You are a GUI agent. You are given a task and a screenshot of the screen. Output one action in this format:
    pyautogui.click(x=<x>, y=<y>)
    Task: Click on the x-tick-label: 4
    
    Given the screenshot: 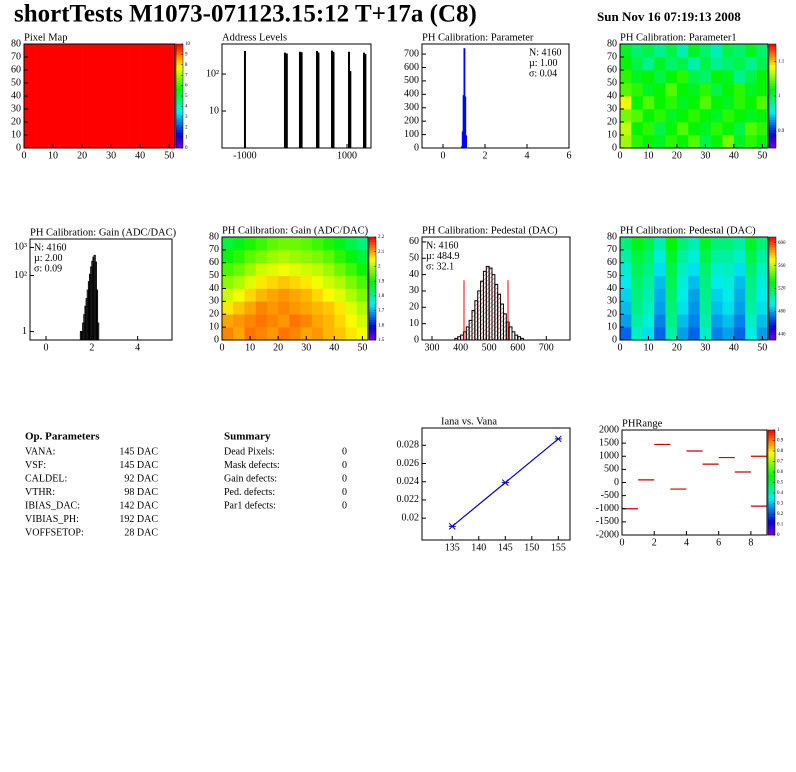 What is the action you would take?
    pyautogui.click(x=686, y=542)
    